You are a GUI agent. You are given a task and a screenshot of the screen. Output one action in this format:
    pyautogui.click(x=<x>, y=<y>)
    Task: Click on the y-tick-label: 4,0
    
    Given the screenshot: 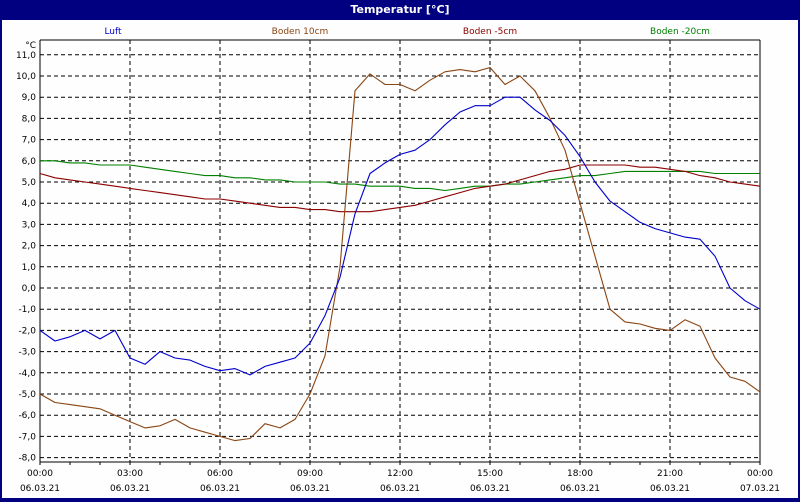 What is the action you would take?
    pyautogui.click(x=29, y=204)
    